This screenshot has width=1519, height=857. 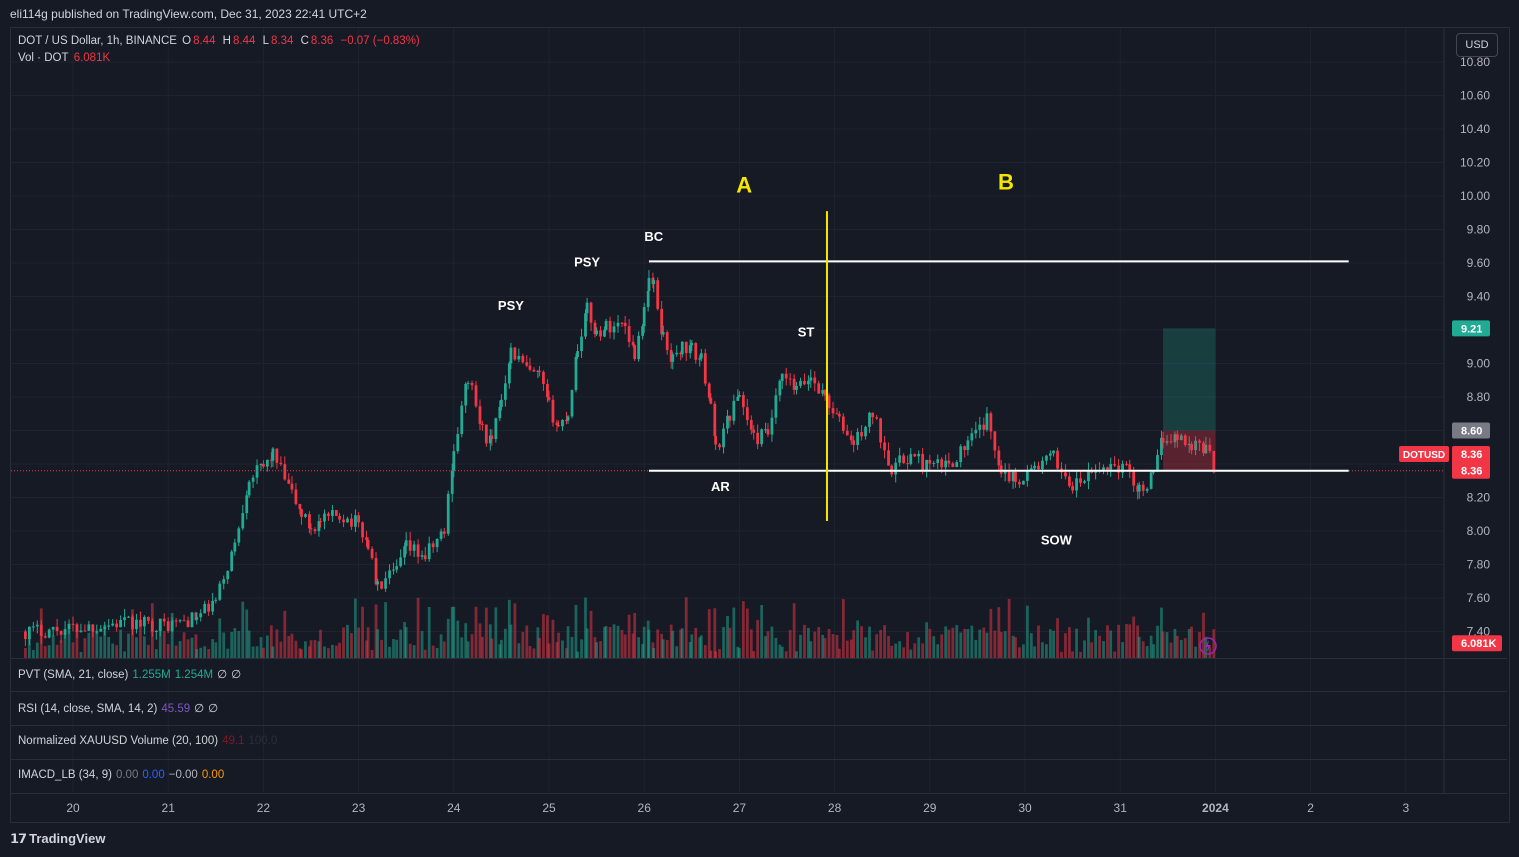 What do you see at coordinates (1475, 163) in the screenshot?
I see `price-axis-label: 10.20` at bounding box center [1475, 163].